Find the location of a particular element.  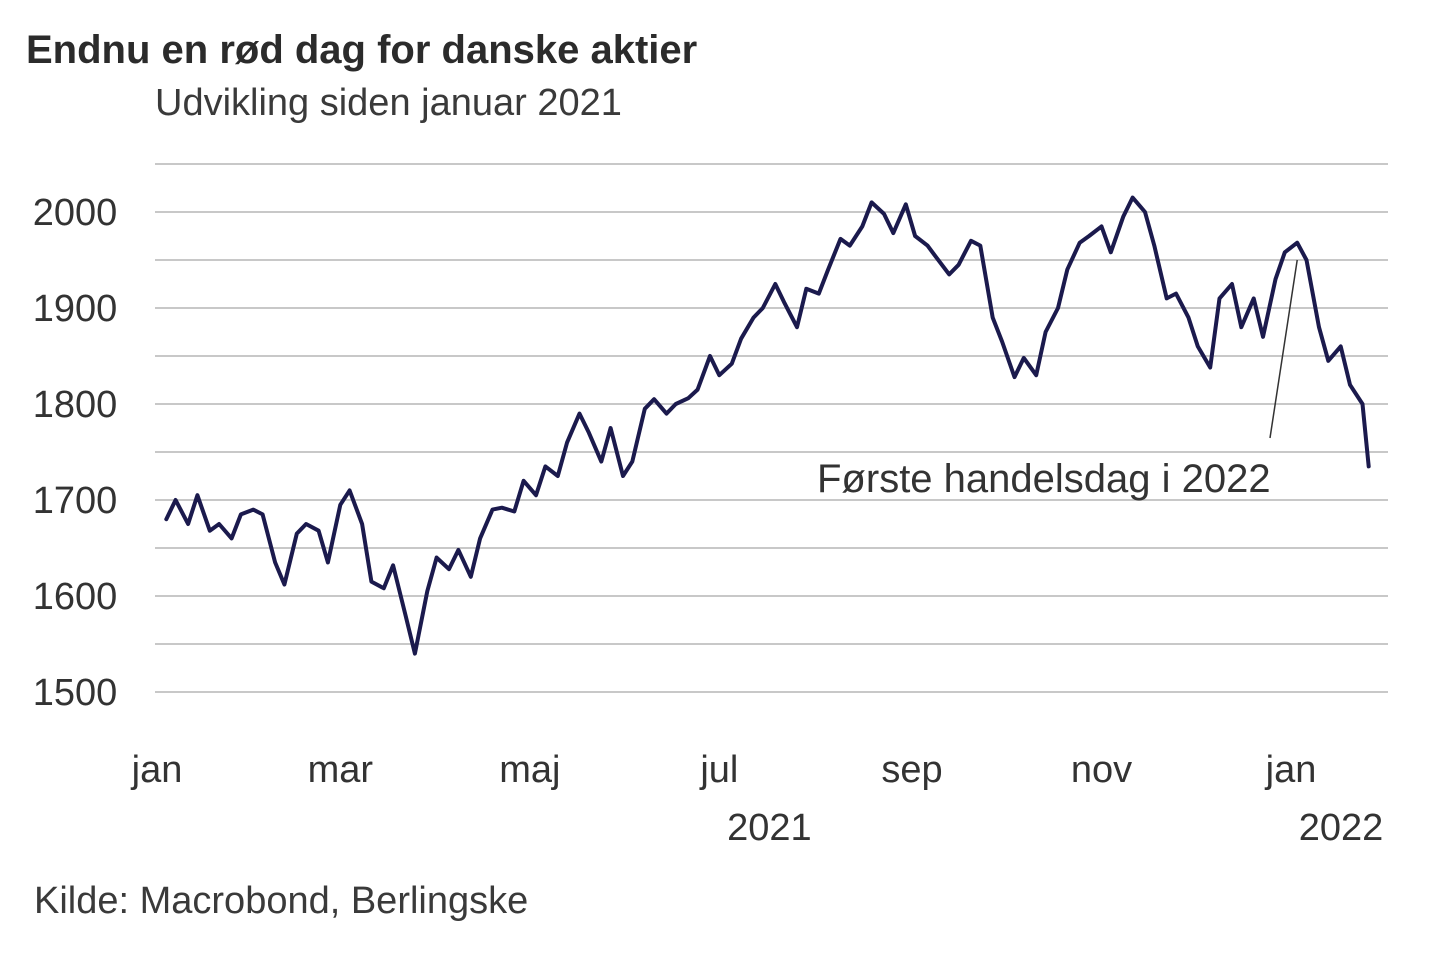

chart-title: Endnu en rød dag for danske aktier is located at coordinates (362, 50).